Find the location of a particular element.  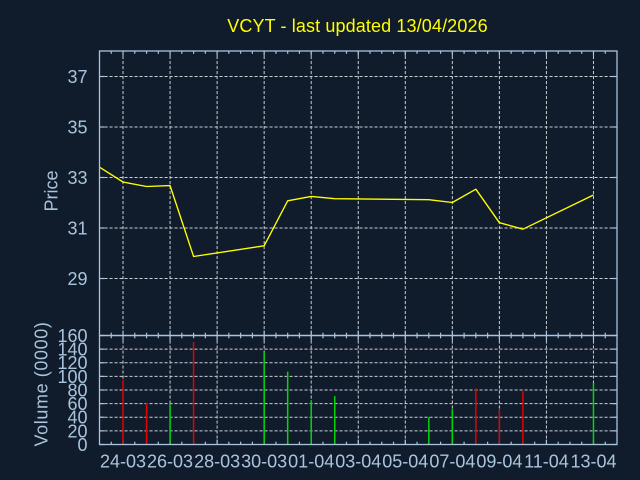

svg-text: 03-04 is located at coordinates (358, 462).